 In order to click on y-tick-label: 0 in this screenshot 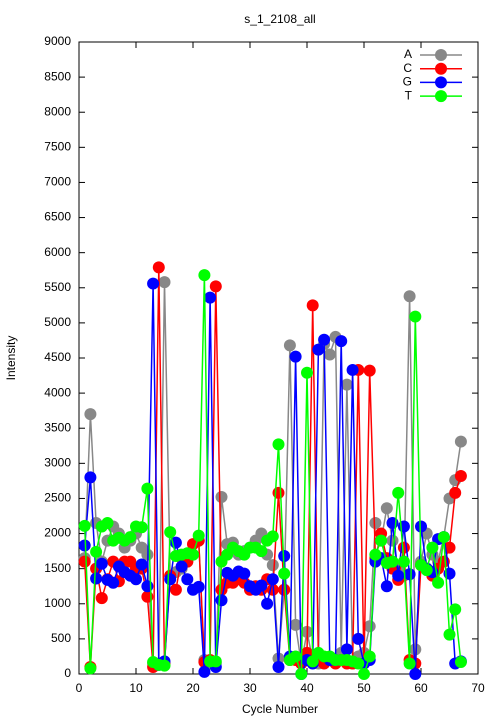, I will do `click(67, 673)`.